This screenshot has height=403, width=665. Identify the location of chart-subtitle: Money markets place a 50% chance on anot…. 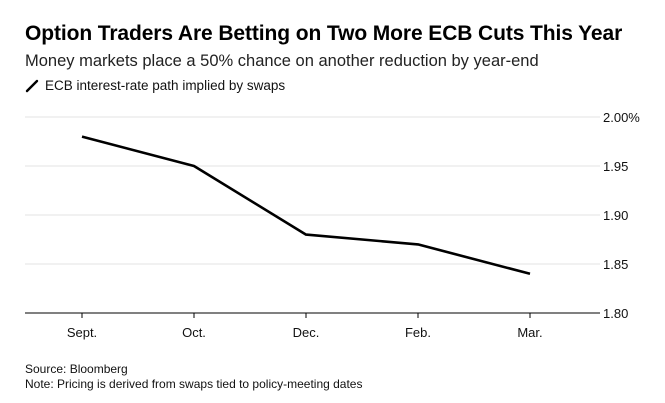
(282, 61).